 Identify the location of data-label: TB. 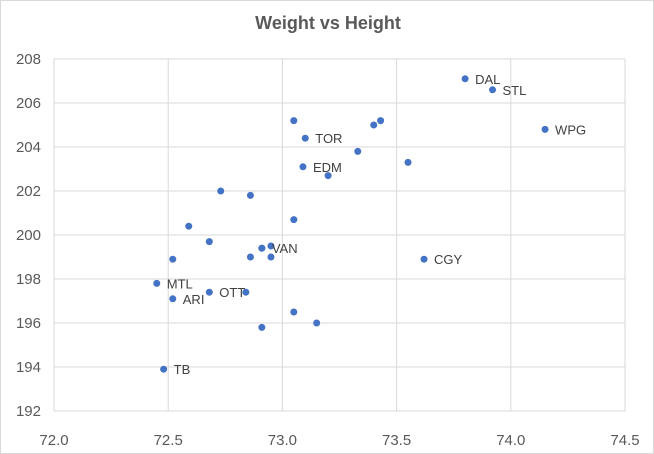
(182, 369).